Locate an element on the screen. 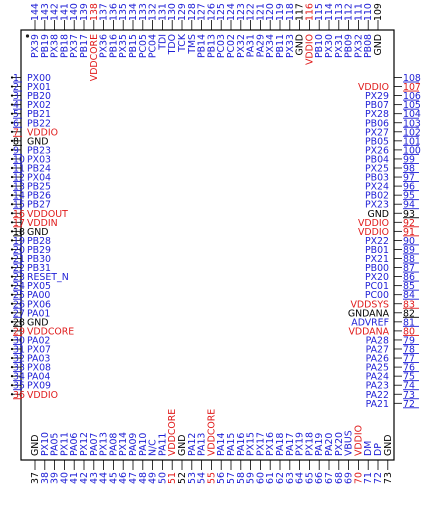 The height and width of the screenshot is (510, 431). pin-number: 42 is located at coordinates (84, 478).